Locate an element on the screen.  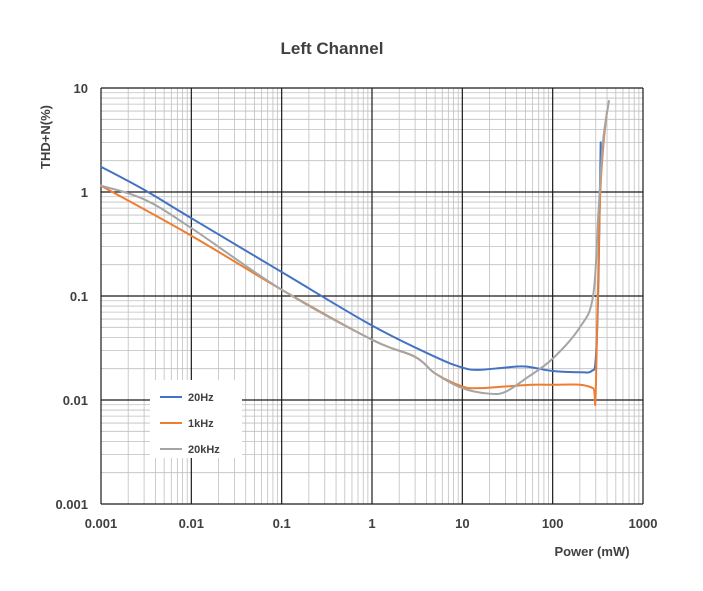
y-axis-ticks: 10 1 0.1 0.01 0.001 is located at coordinates (71, 296).